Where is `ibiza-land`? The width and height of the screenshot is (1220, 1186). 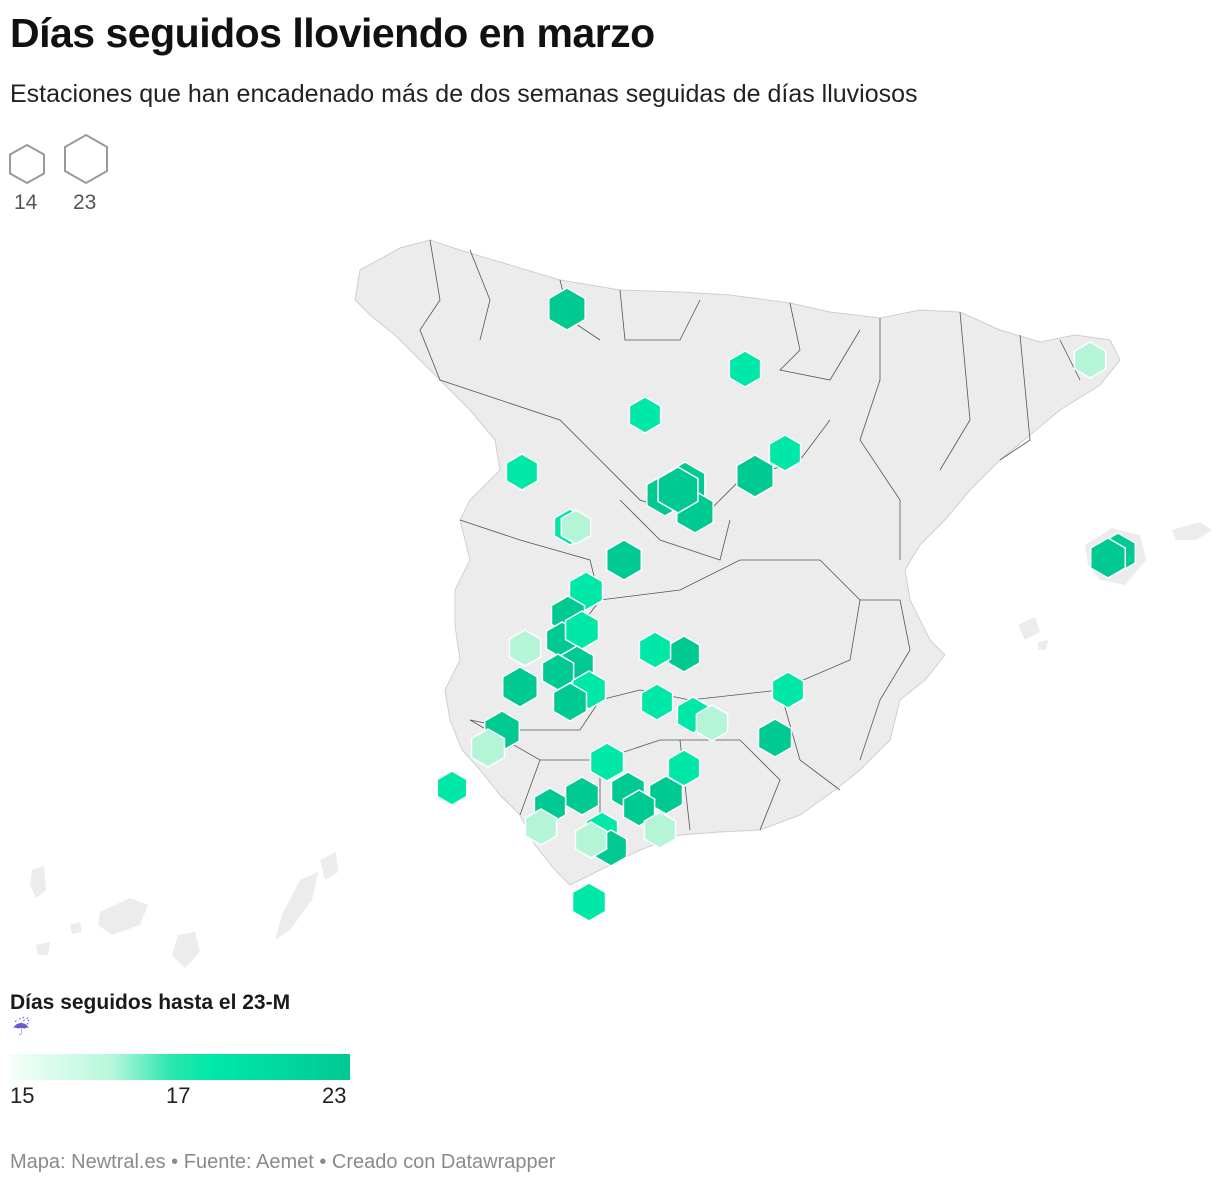 ibiza-land is located at coordinates (1029, 628).